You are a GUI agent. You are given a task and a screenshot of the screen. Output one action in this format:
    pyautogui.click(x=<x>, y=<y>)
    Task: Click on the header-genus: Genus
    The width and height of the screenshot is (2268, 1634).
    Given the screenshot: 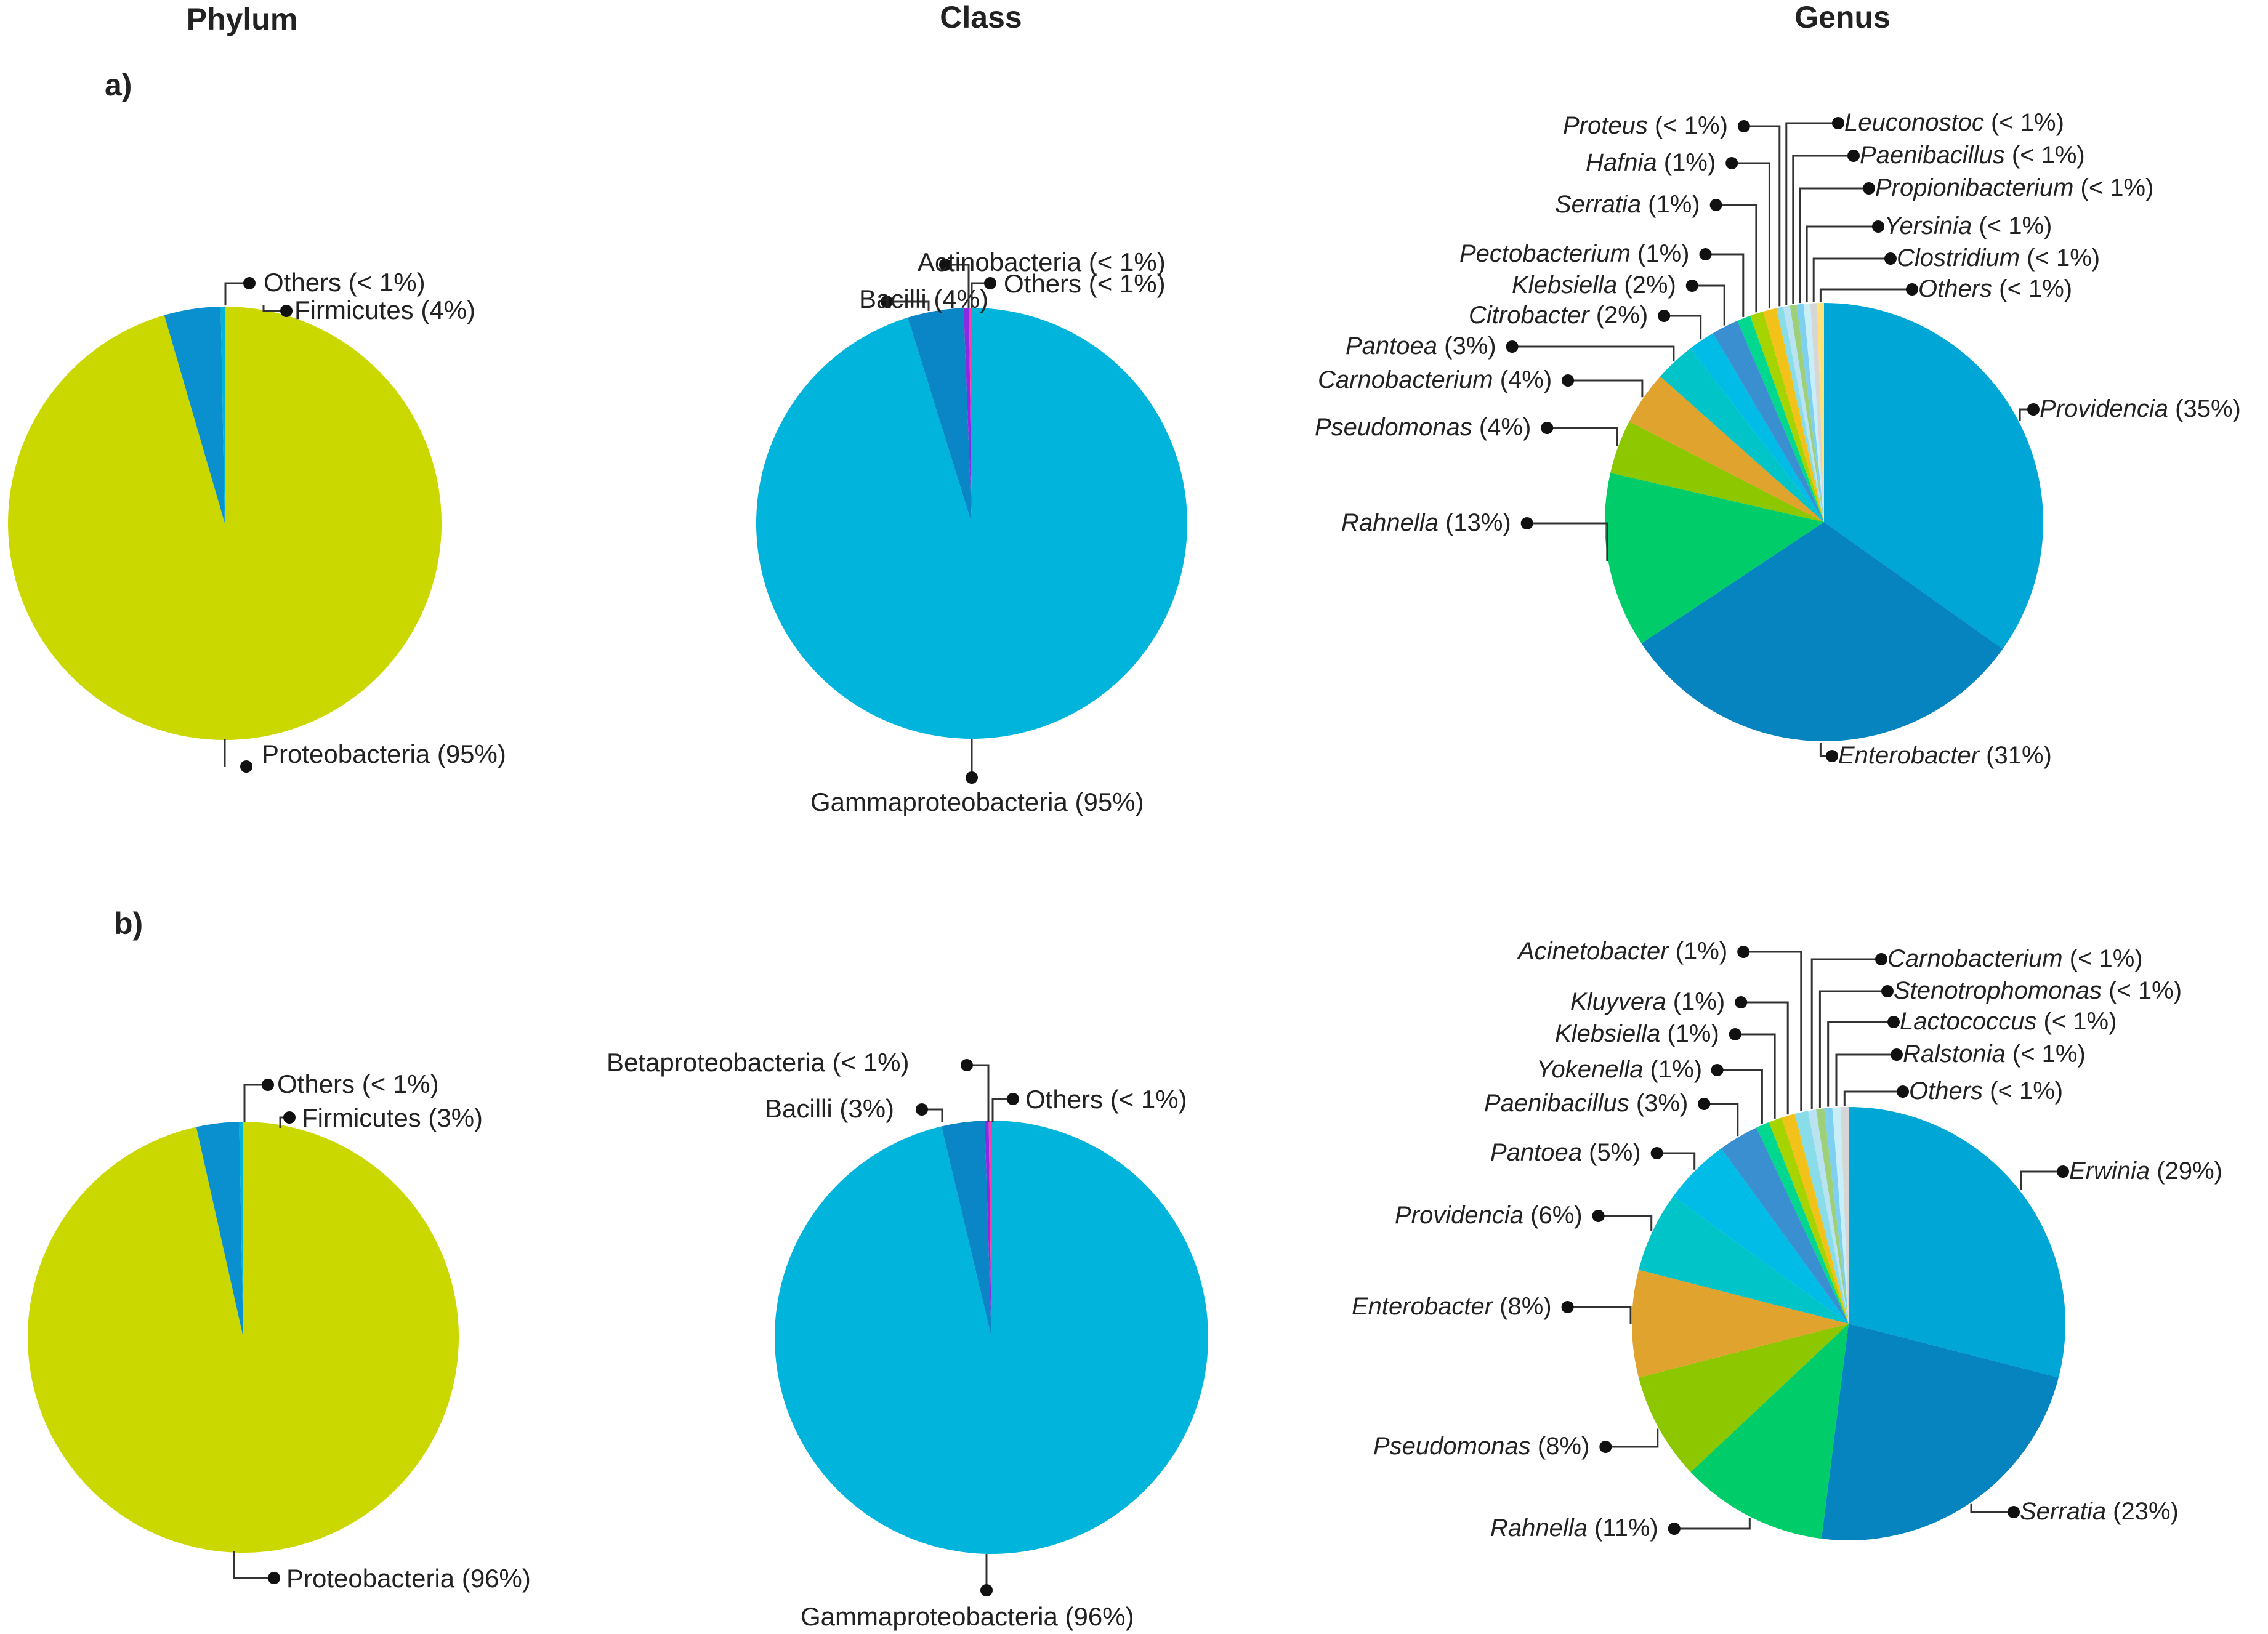 What is the action you would take?
    pyautogui.click(x=1842, y=17)
    